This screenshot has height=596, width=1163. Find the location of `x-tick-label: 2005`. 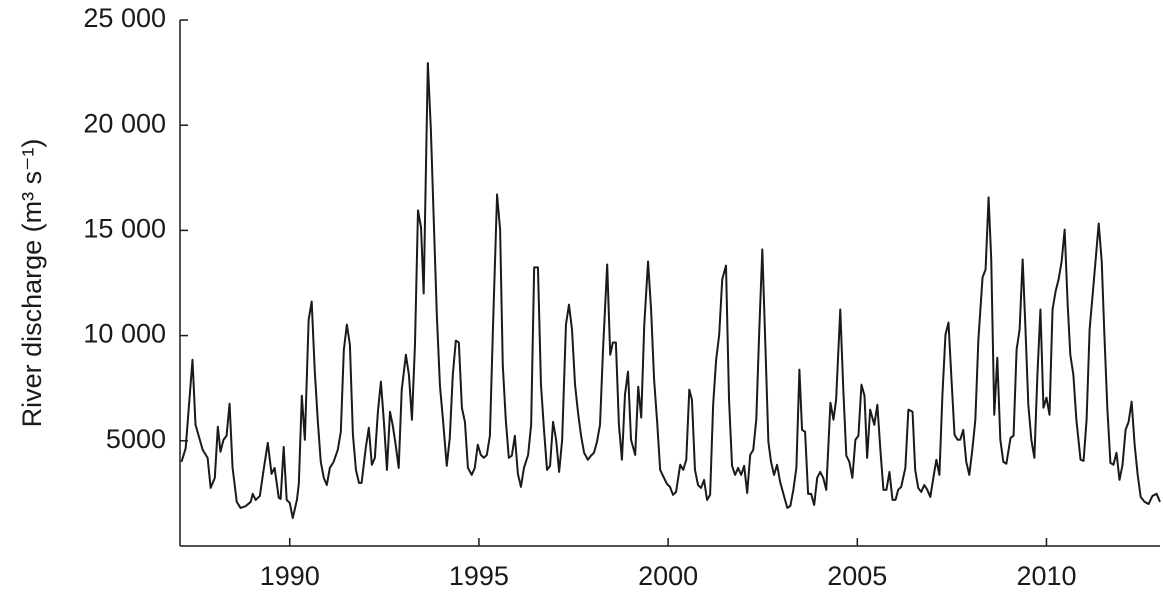

x-tick-label: 2005 is located at coordinates (857, 576).